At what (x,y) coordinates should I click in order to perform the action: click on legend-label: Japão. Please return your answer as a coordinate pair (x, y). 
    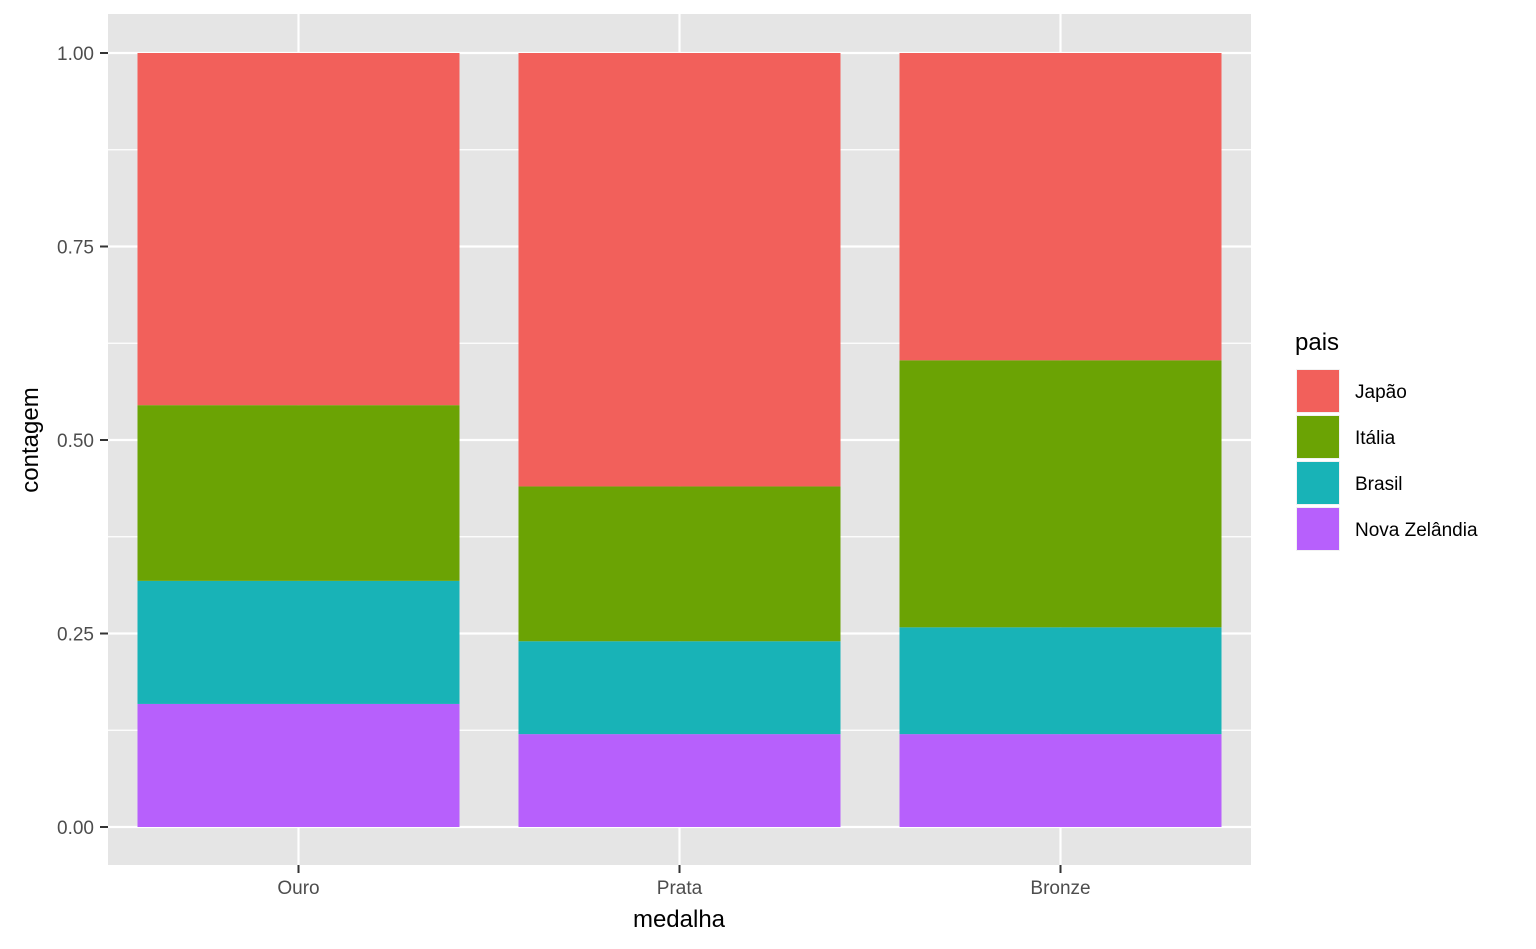
    Looking at the image, I should click on (1381, 392).